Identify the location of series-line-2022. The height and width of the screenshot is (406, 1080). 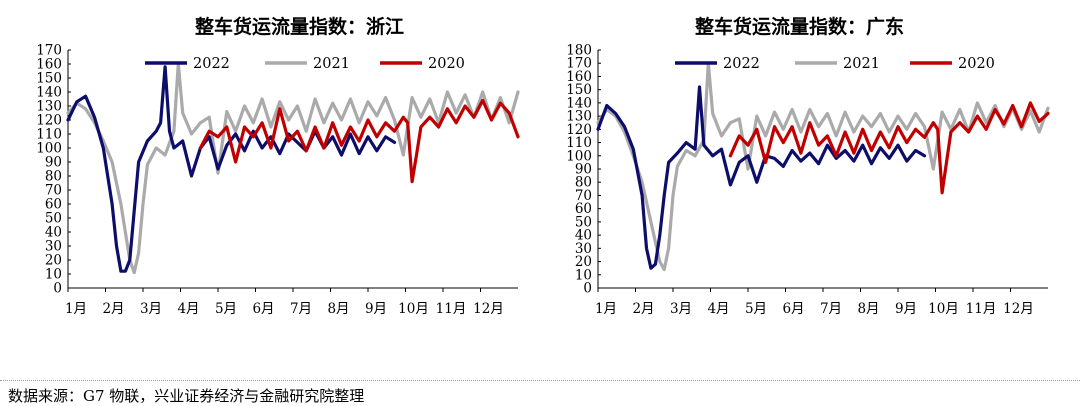
(761, 177).